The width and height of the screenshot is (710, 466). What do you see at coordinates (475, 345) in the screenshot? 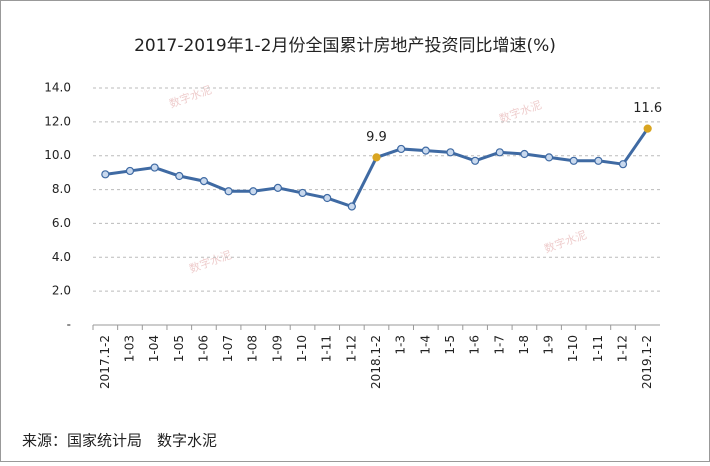
I see `x-tick-label: 1-6` at bounding box center [475, 345].